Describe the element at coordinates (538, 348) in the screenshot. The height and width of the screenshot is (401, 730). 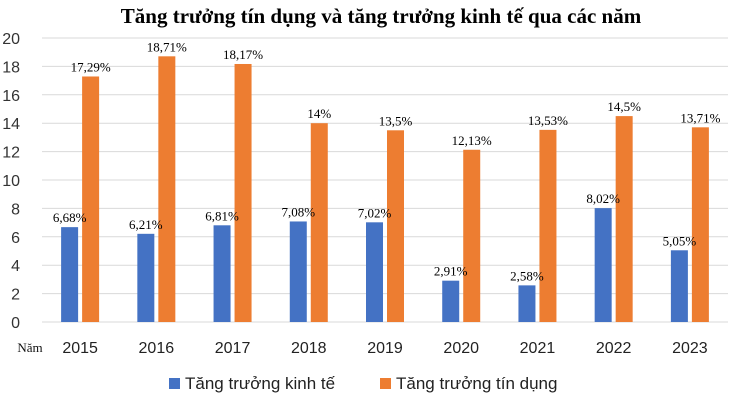
I see `x-tick-label: 2021` at that location.